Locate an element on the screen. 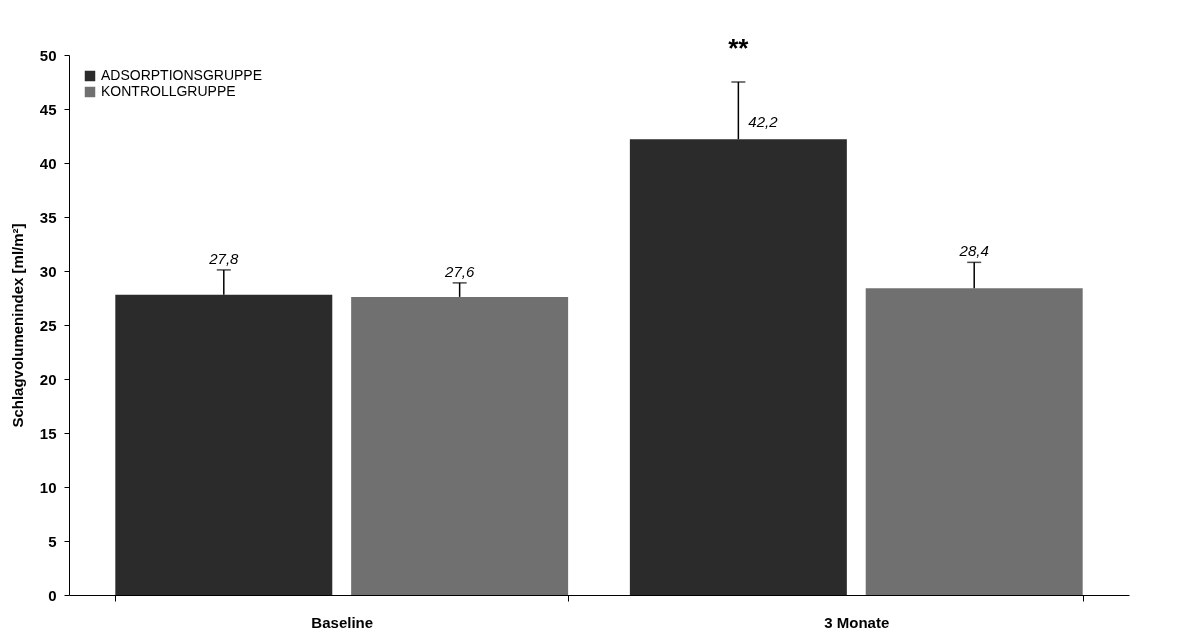 This screenshot has width=1196, height=643. y-tick-label: 25 is located at coordinates (48, 325).